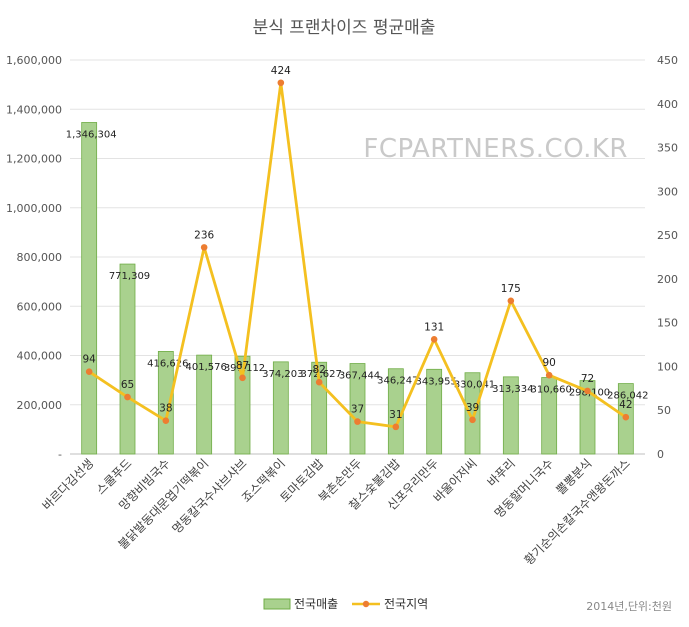  What do you see at coordinates (667, 257) in the screenshot?
I see `right-axis-ticks: 0 50 100 150 200 250 300 350 400 450` at bounding box center [667, 257].